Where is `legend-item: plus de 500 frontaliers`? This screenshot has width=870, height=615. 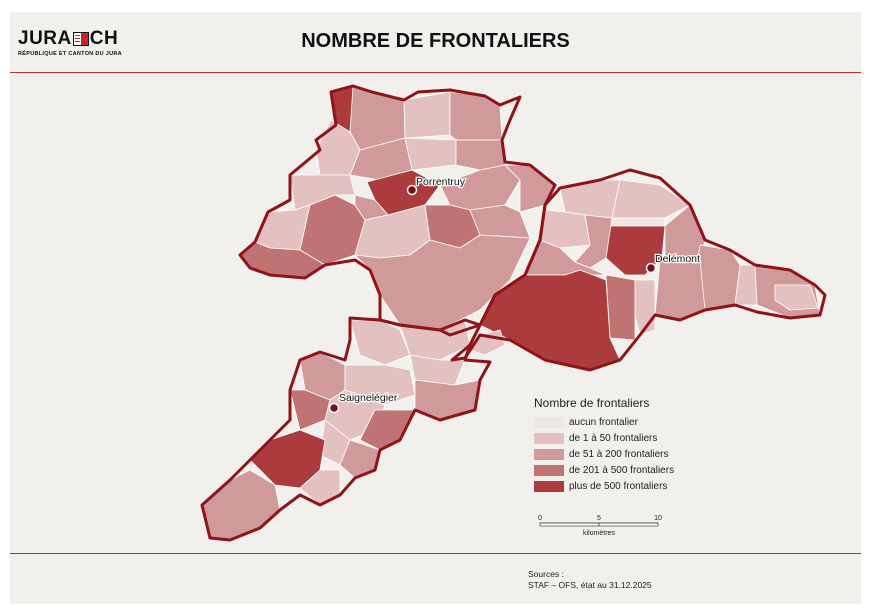 legend-item: plus de 500 frontaliers is located at coordinates (604, 486).